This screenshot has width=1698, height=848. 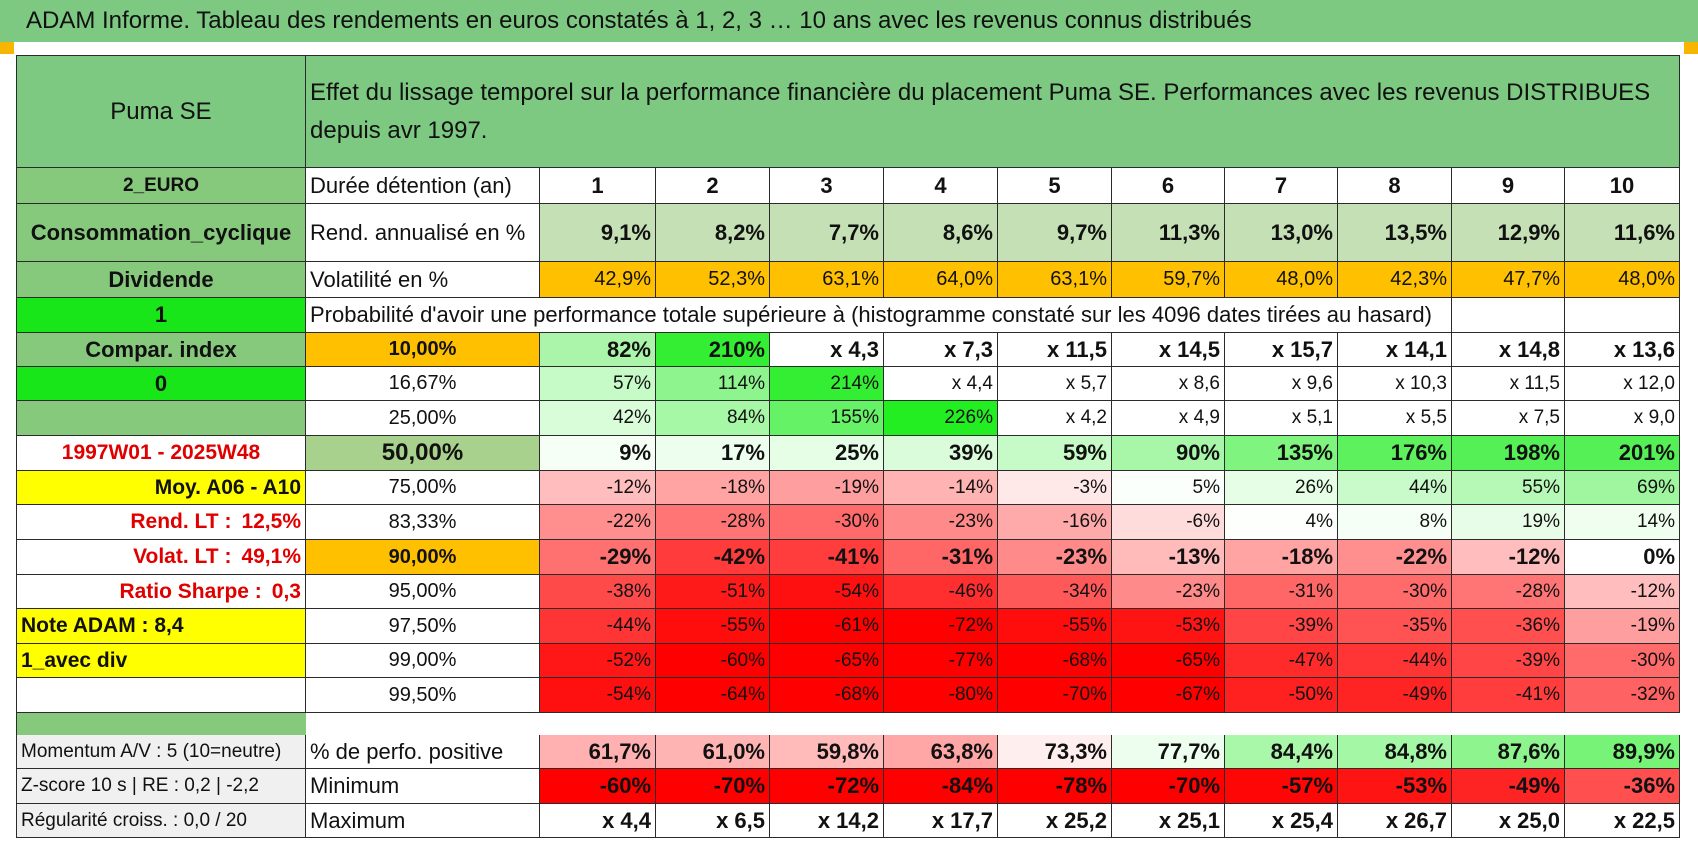 What do you see at coordinates (1168, 522) in the screenshot?
I see `quantile-value-cell: -6%` at bounding box center [1168, 522].